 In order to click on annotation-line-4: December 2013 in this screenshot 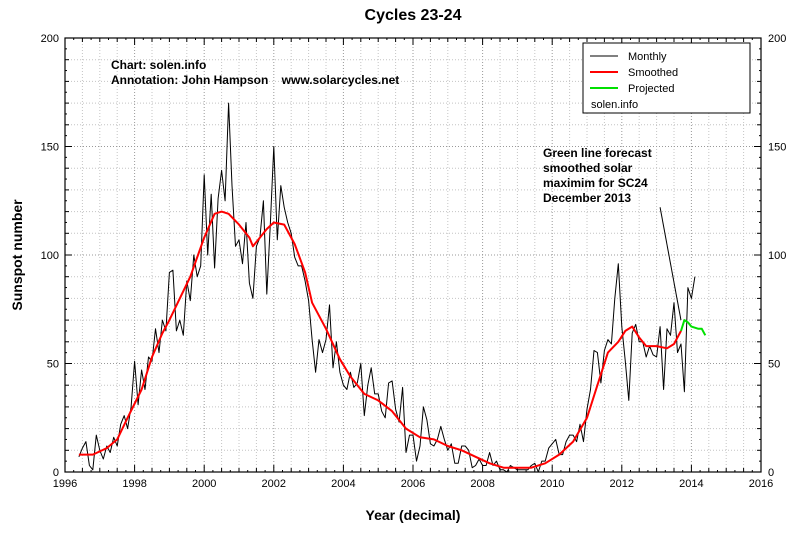, I will do `click(587, 198)`.